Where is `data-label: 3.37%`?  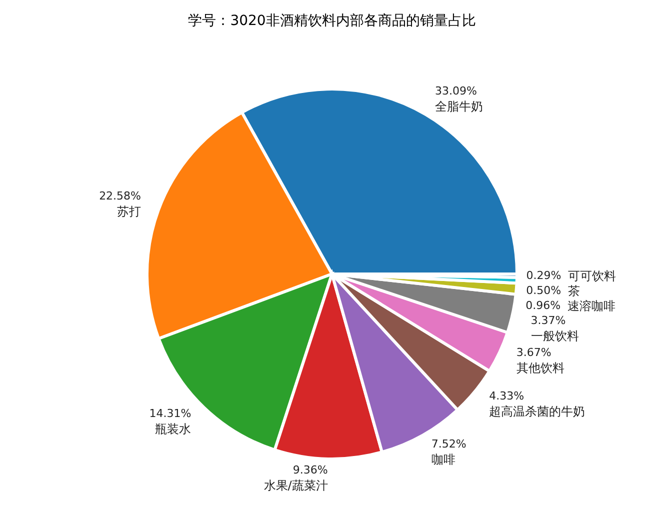 data-label: 3.37% is located at coordinates (548, 320).